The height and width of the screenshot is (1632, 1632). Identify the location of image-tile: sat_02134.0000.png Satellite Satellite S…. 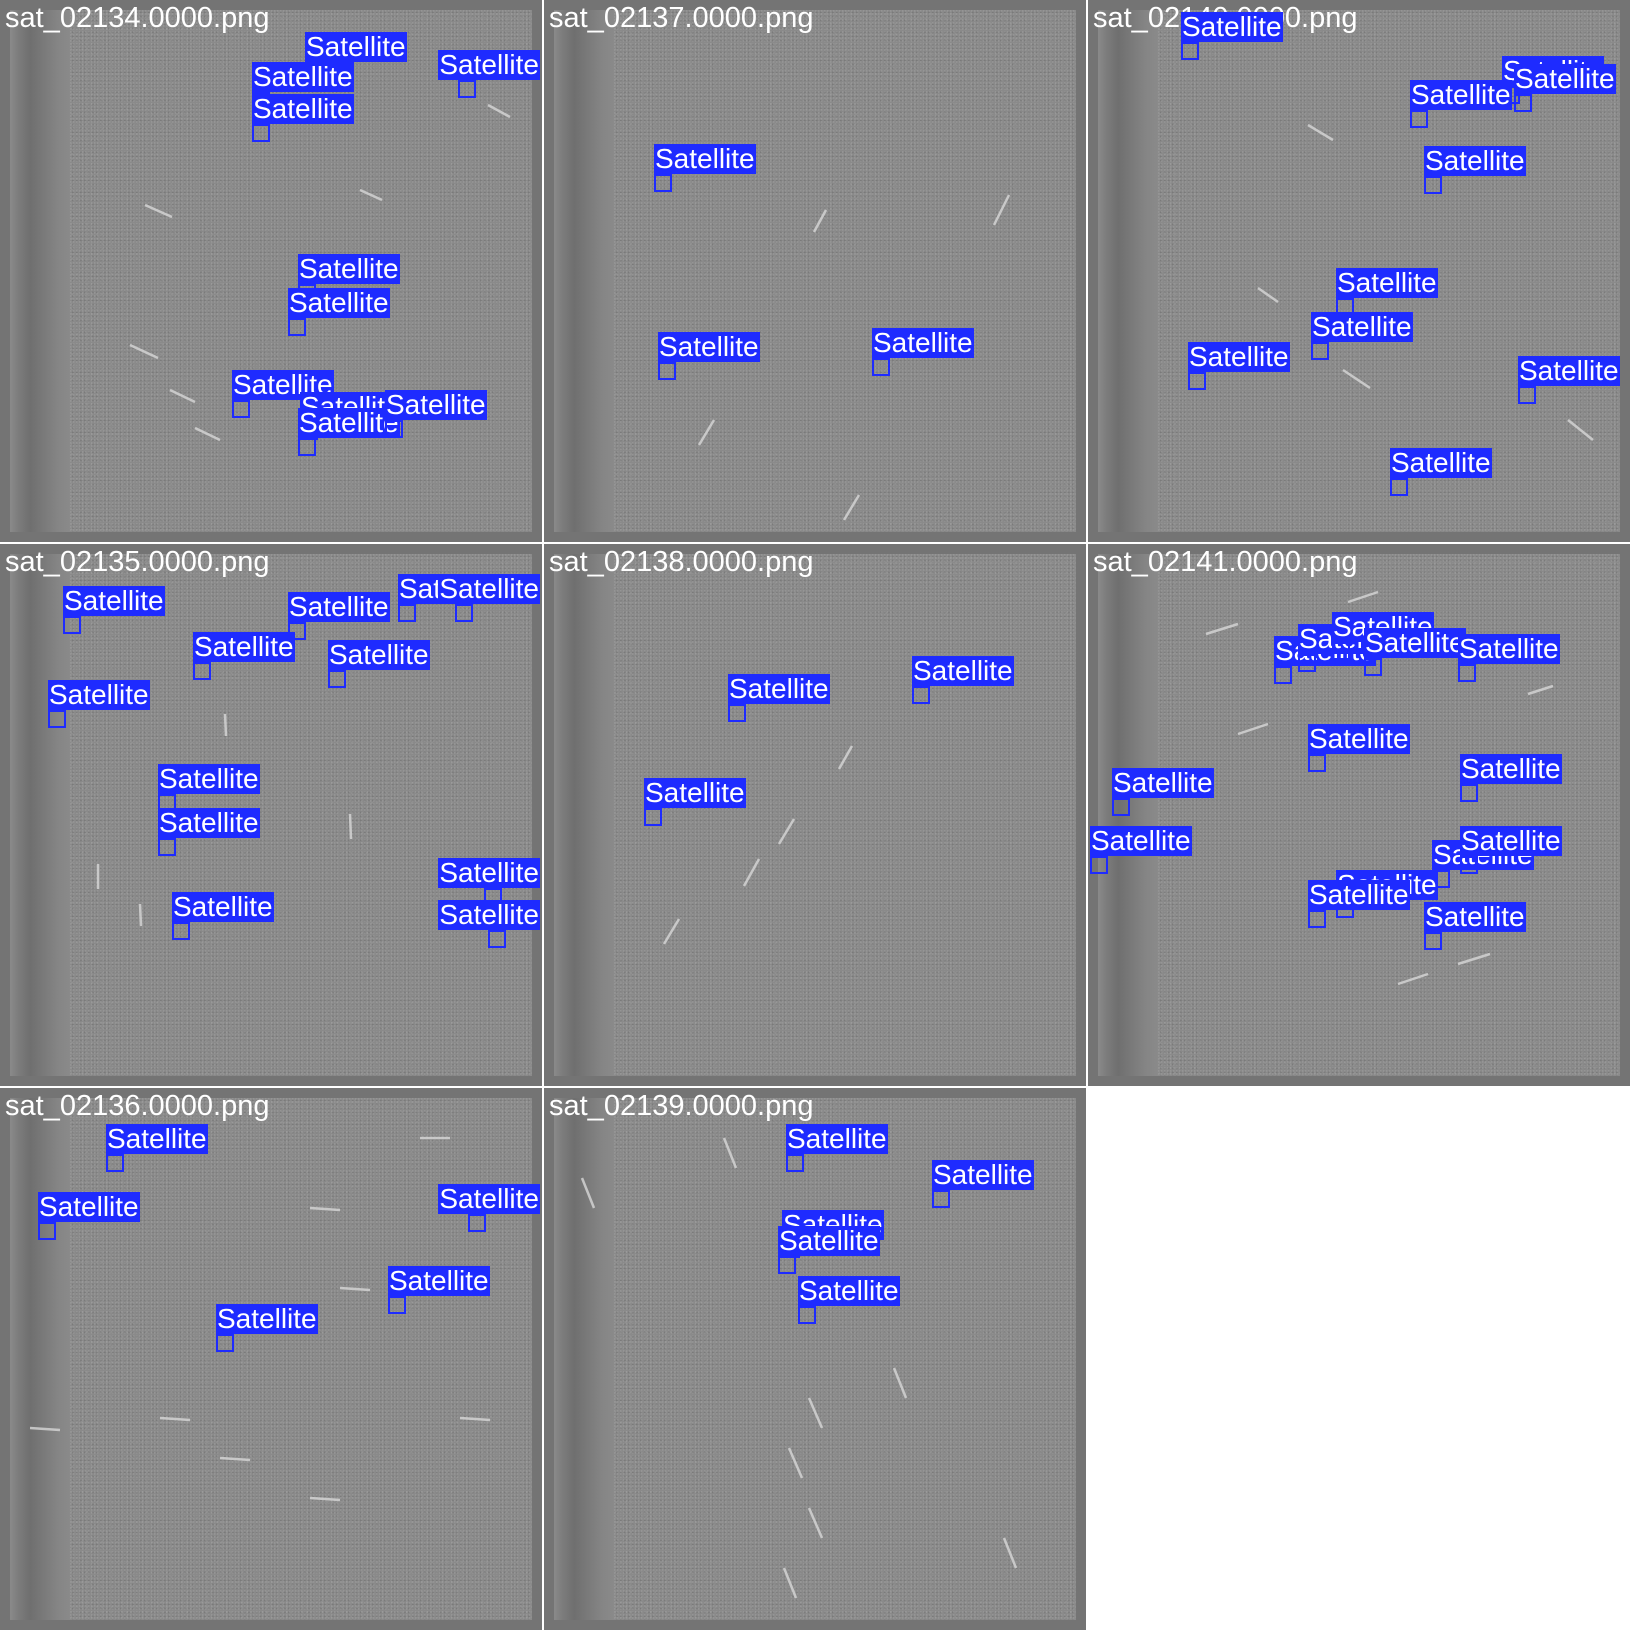
(271, 271).